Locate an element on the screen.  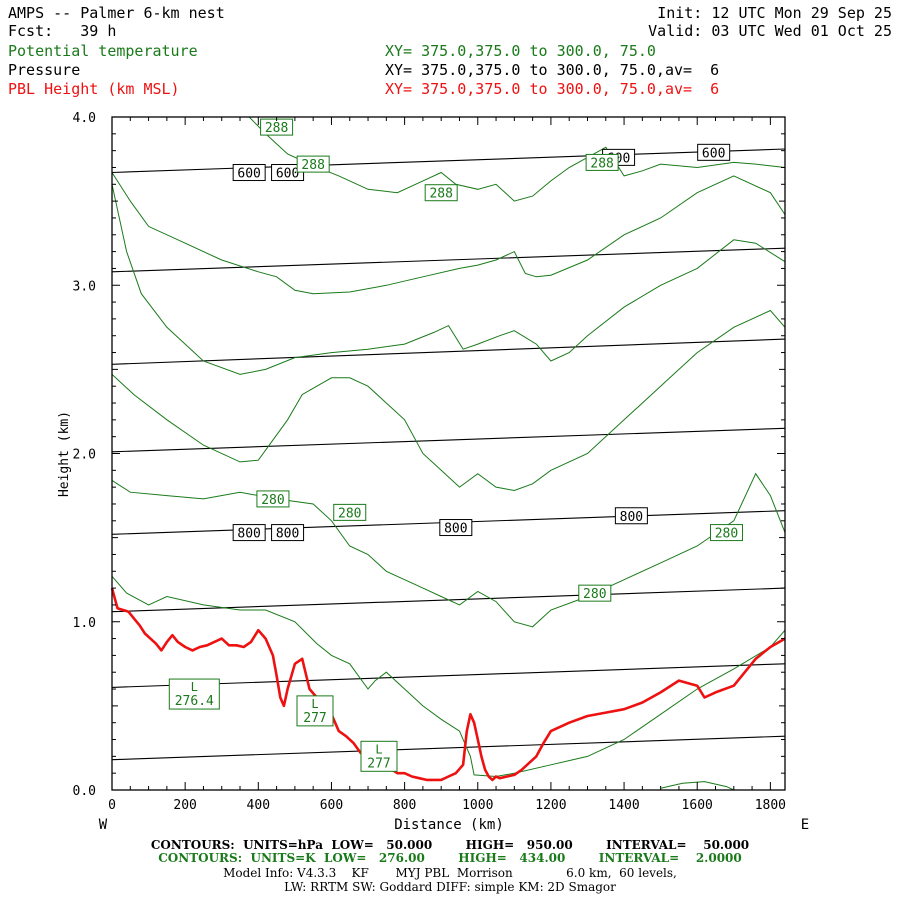
pressure-label-5-text: 800 is located at coordinates (287, 534).